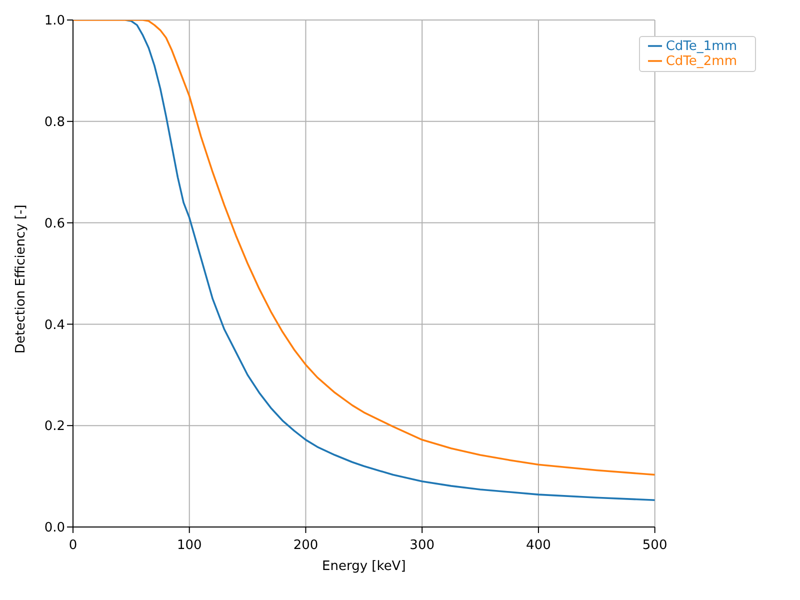 The image size is (800, 600). Describe the element at coordinates (422, 545) in the screenshot. I see `x-tick-label: 300` at that location.